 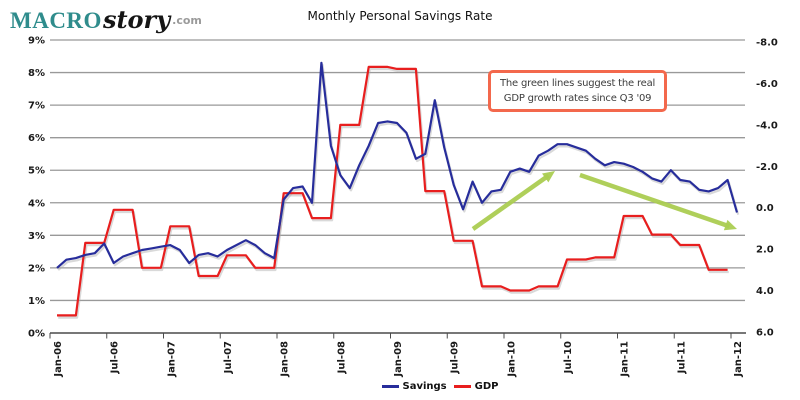 I want to click on legend-item-gdp: GDP, so click(x=476, y=386).